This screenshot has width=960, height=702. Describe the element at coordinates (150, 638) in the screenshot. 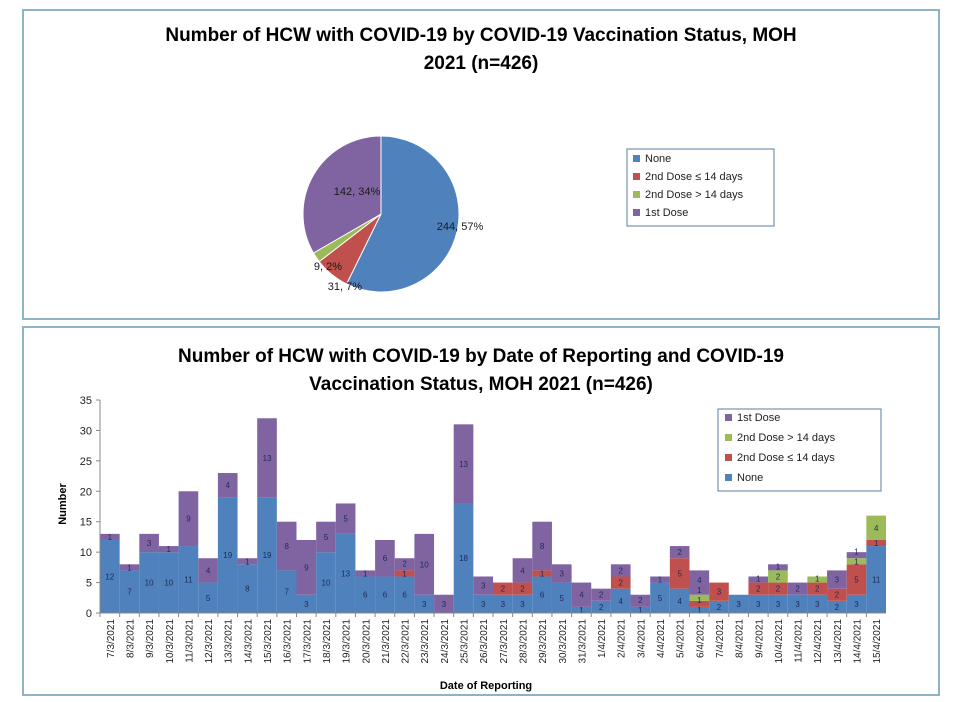

I see `x-tick-label: 9/3/2021` at that location.